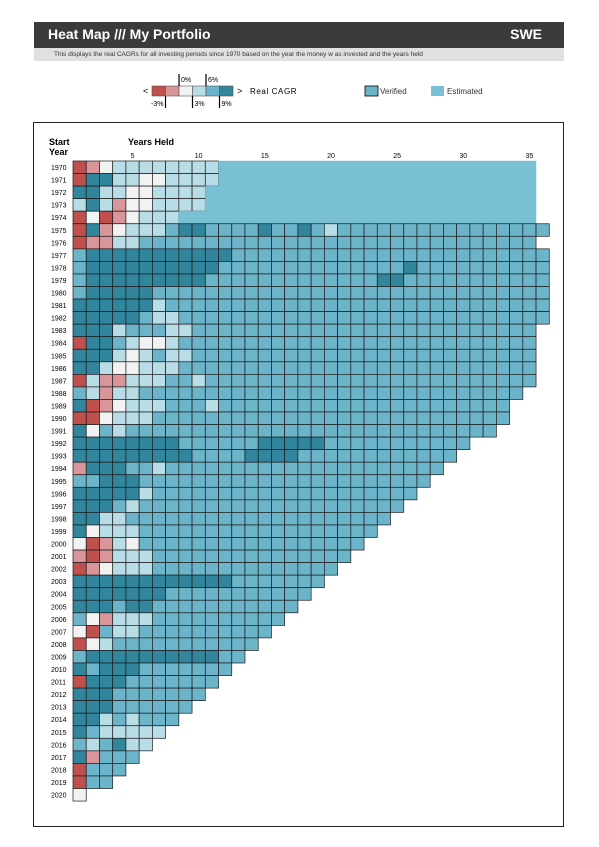 The width and height of the screenshot is (599, 847). What do you see at coordinates (59, 469) in the screenshot?
I see `y-tick-label: 1994` at bounding box center [59, 469].